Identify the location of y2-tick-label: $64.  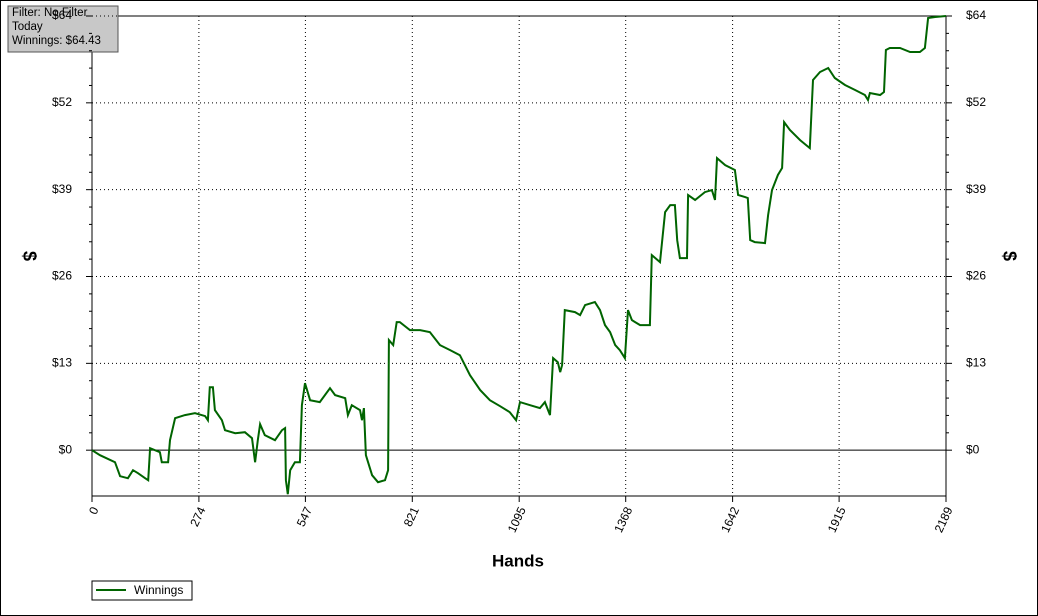
(976, 15).